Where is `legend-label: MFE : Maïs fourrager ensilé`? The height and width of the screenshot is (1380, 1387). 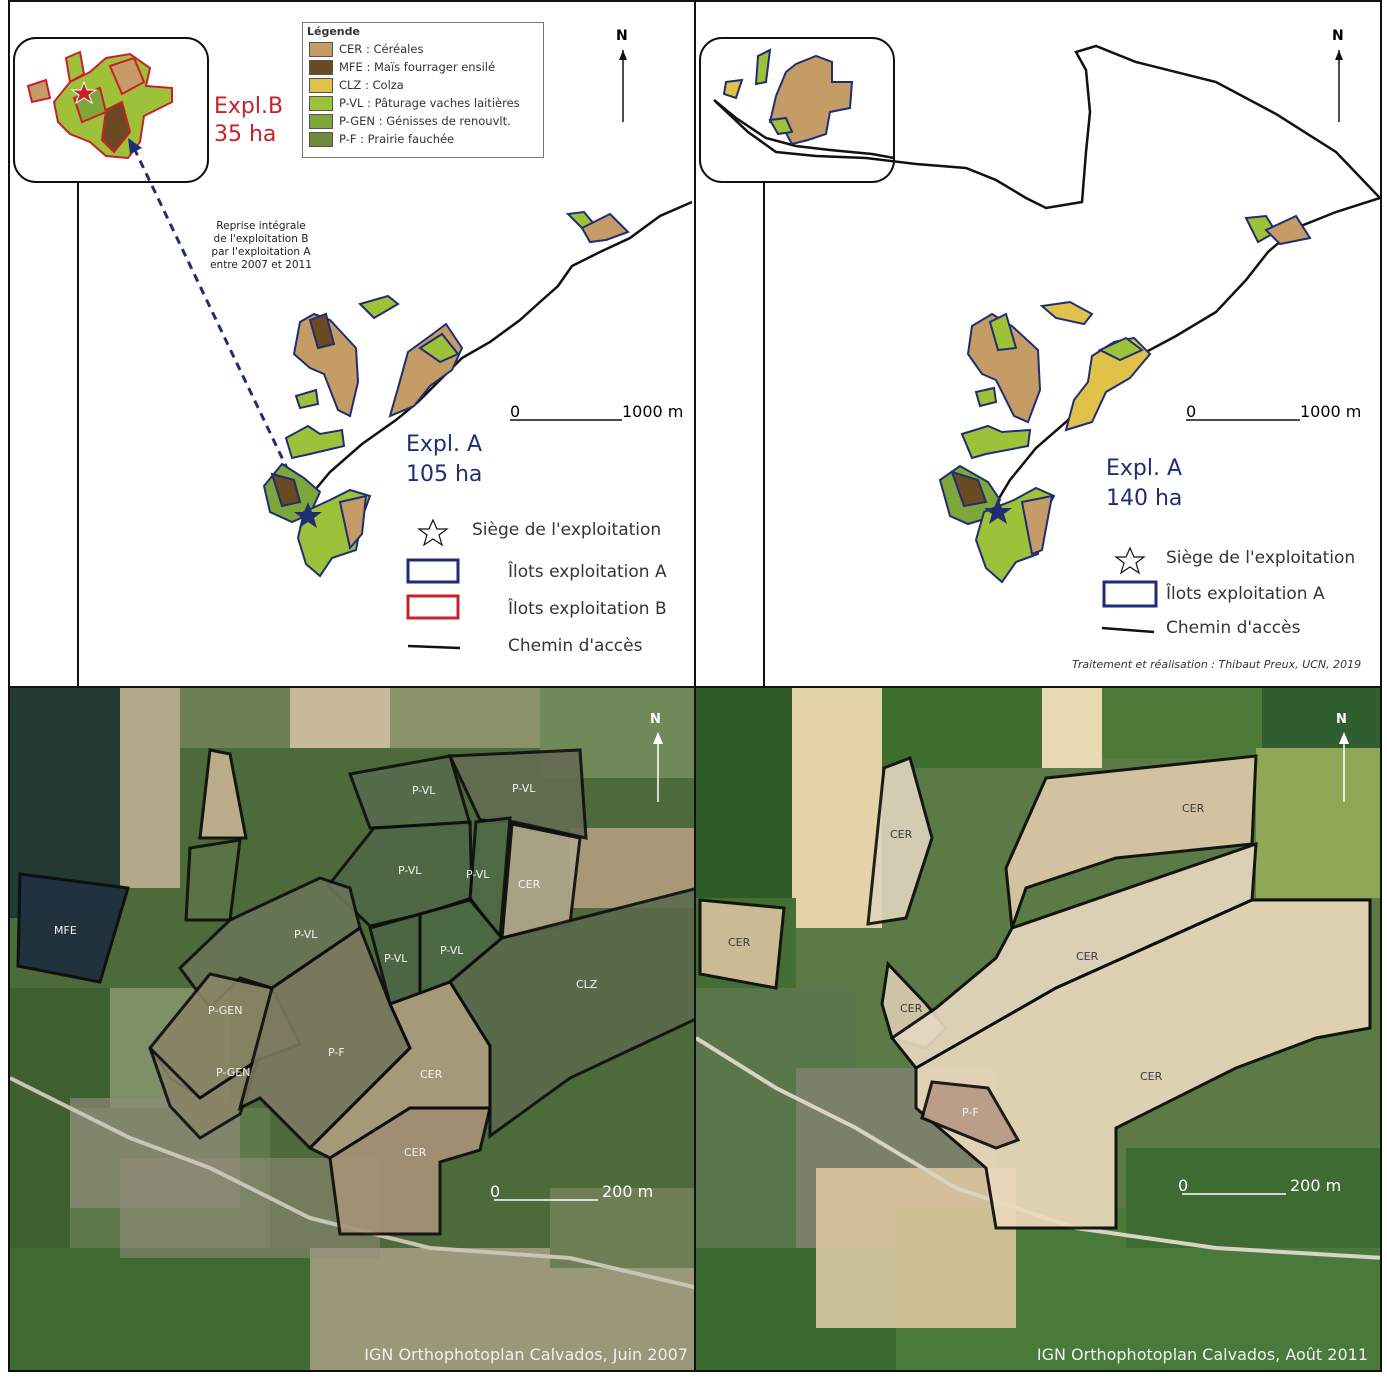
legend-label: MFE : Maïs fourrager ensilé is located at coordinates (417, 67).